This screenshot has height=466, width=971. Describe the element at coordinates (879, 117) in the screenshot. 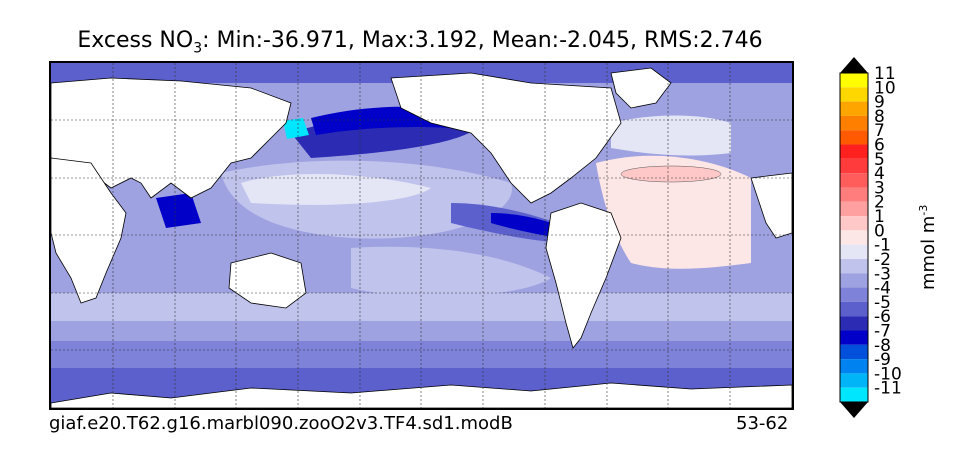

I see `colorbar-tick-label: 8` at that location.